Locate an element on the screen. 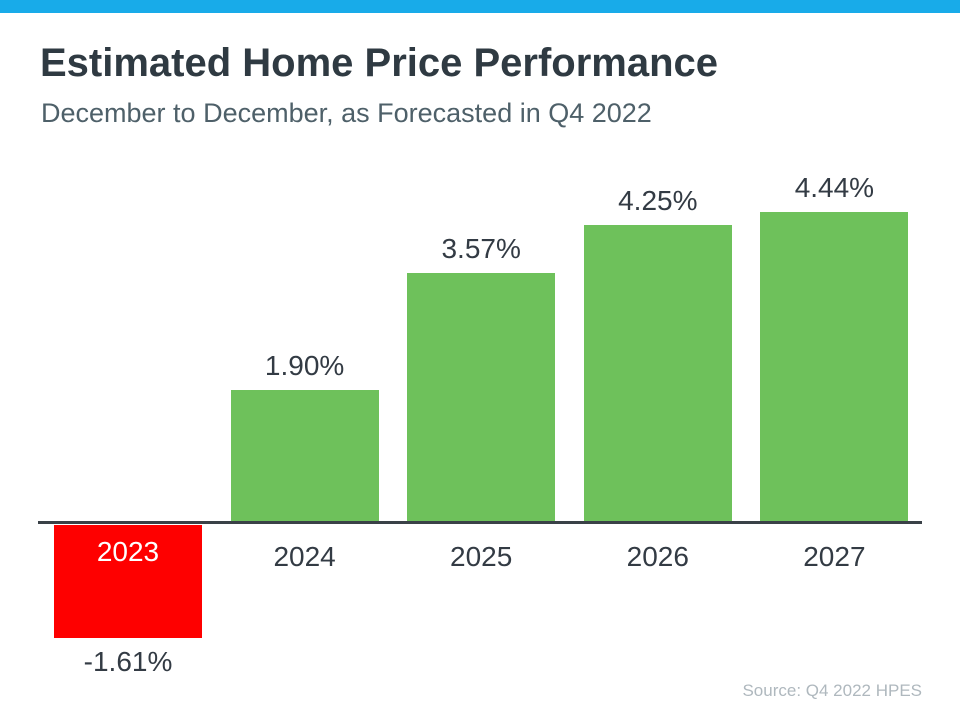 This screenshot has width=960, height=720. value-label-2026: 4.25% is located at coordinates (658, 200).